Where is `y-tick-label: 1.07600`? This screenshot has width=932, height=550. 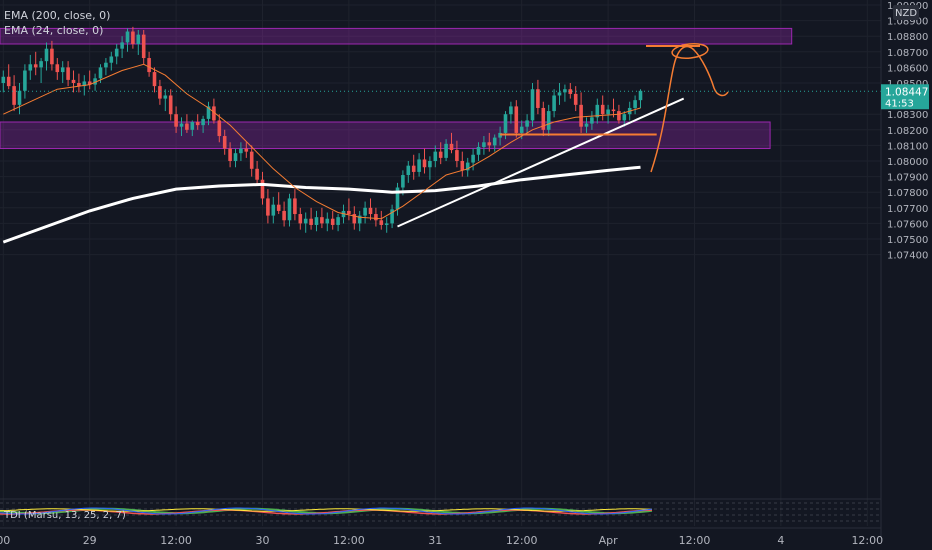 y-tick-label: 1.07600 is located at coordinates (907, 224).